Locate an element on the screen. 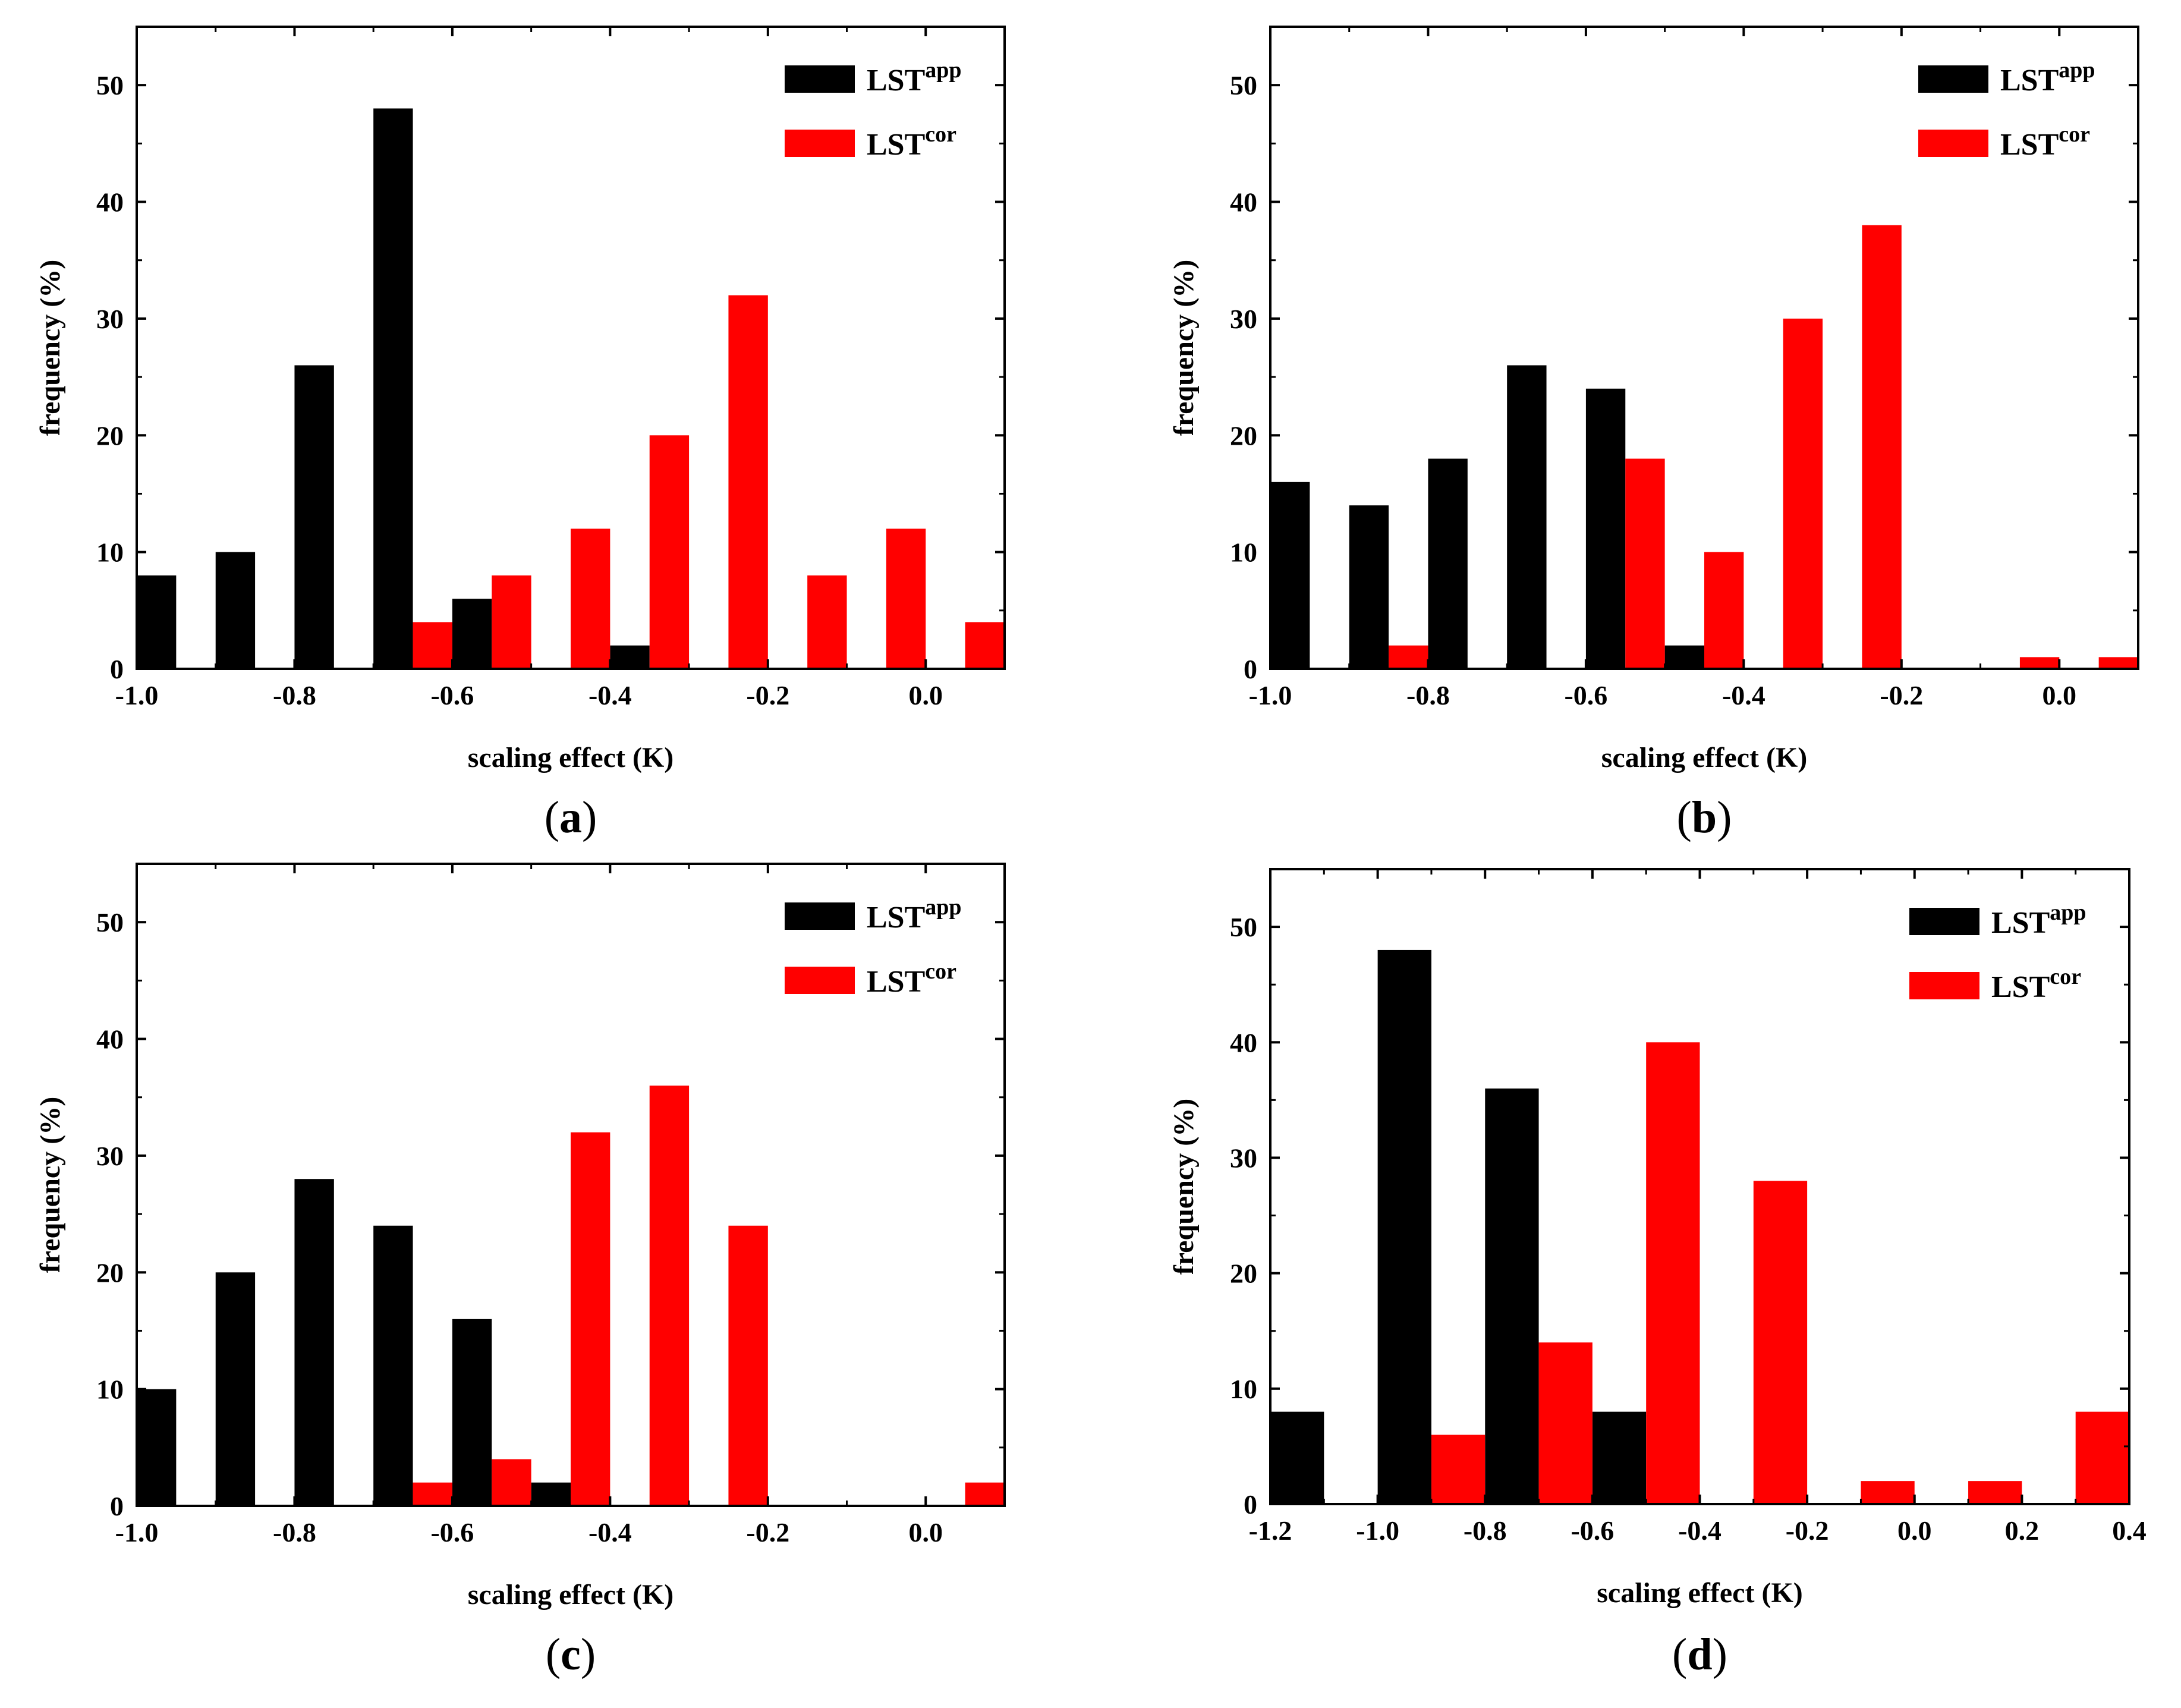  panel-letter: a is located at coordinates (570, 817).